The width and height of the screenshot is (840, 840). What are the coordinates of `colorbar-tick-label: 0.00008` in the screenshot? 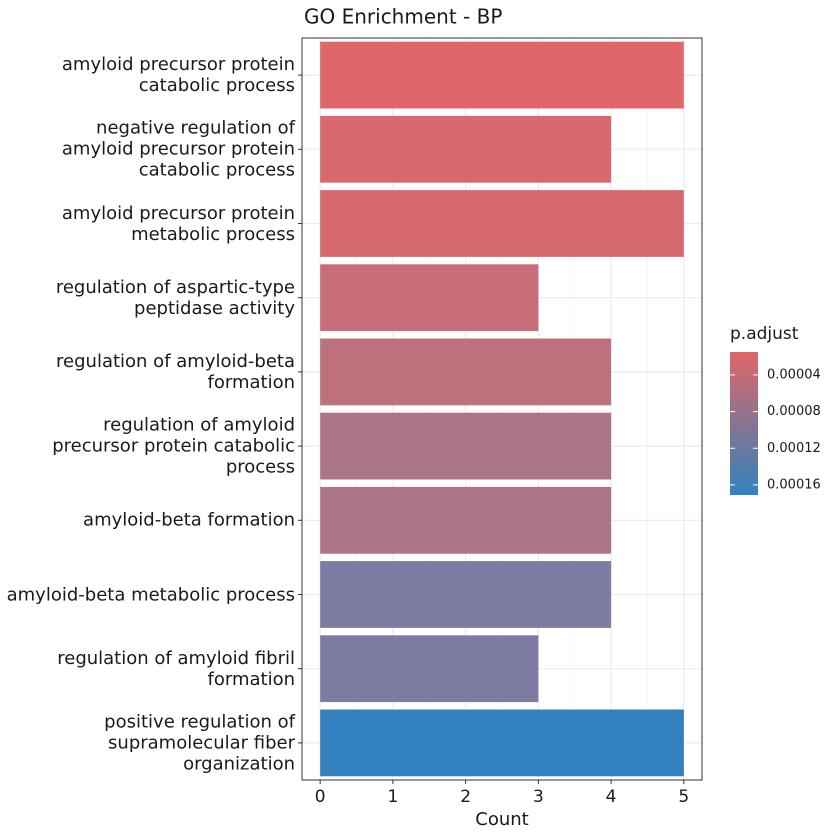 It's located at (794, 411).